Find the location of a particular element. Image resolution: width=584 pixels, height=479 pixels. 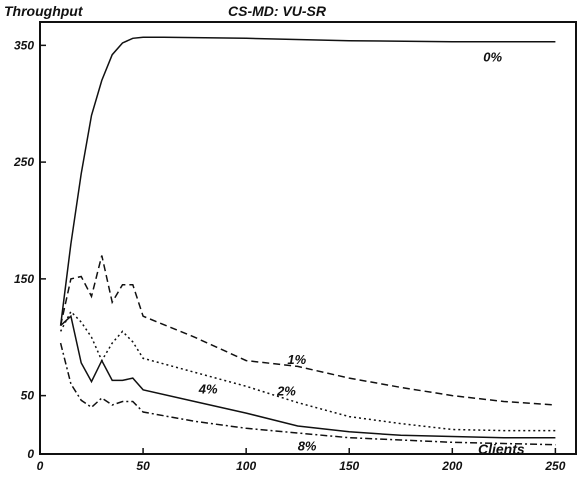

x-tick-label: 50 is located at coordinates (143, 466).